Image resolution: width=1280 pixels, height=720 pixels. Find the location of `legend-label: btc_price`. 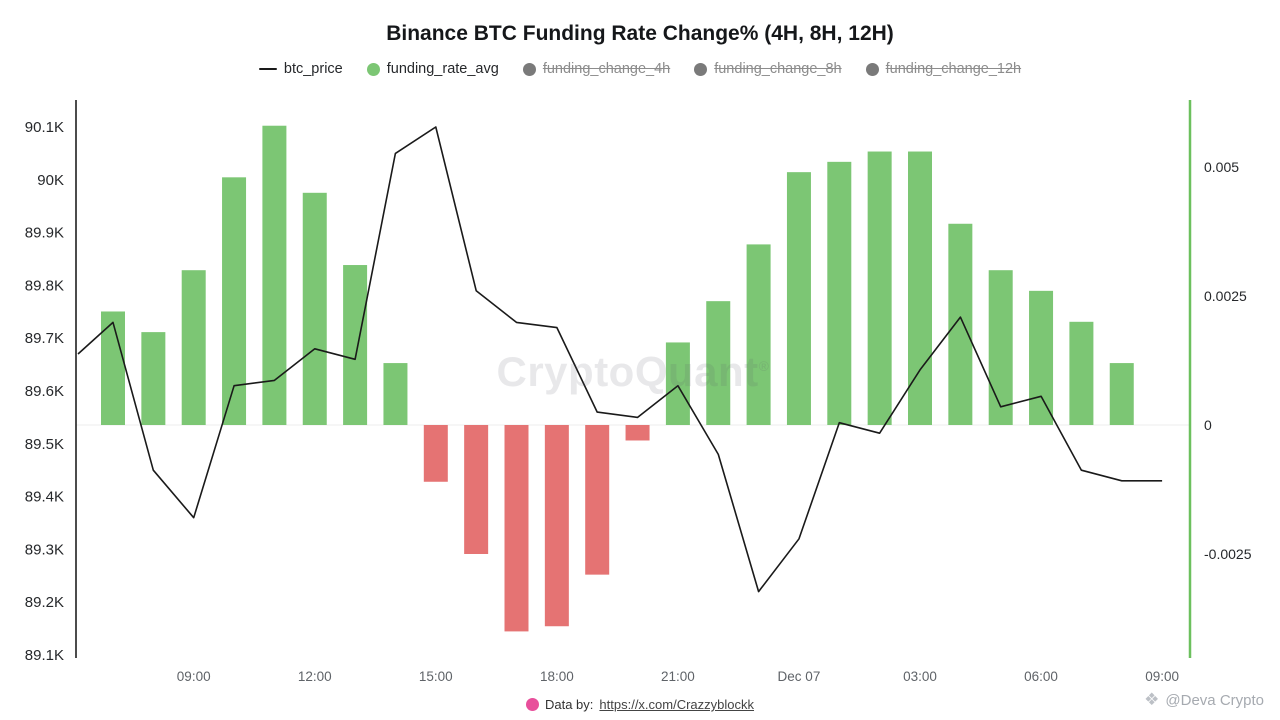

legend-label: btc_price is located at coordinates (313, 69).